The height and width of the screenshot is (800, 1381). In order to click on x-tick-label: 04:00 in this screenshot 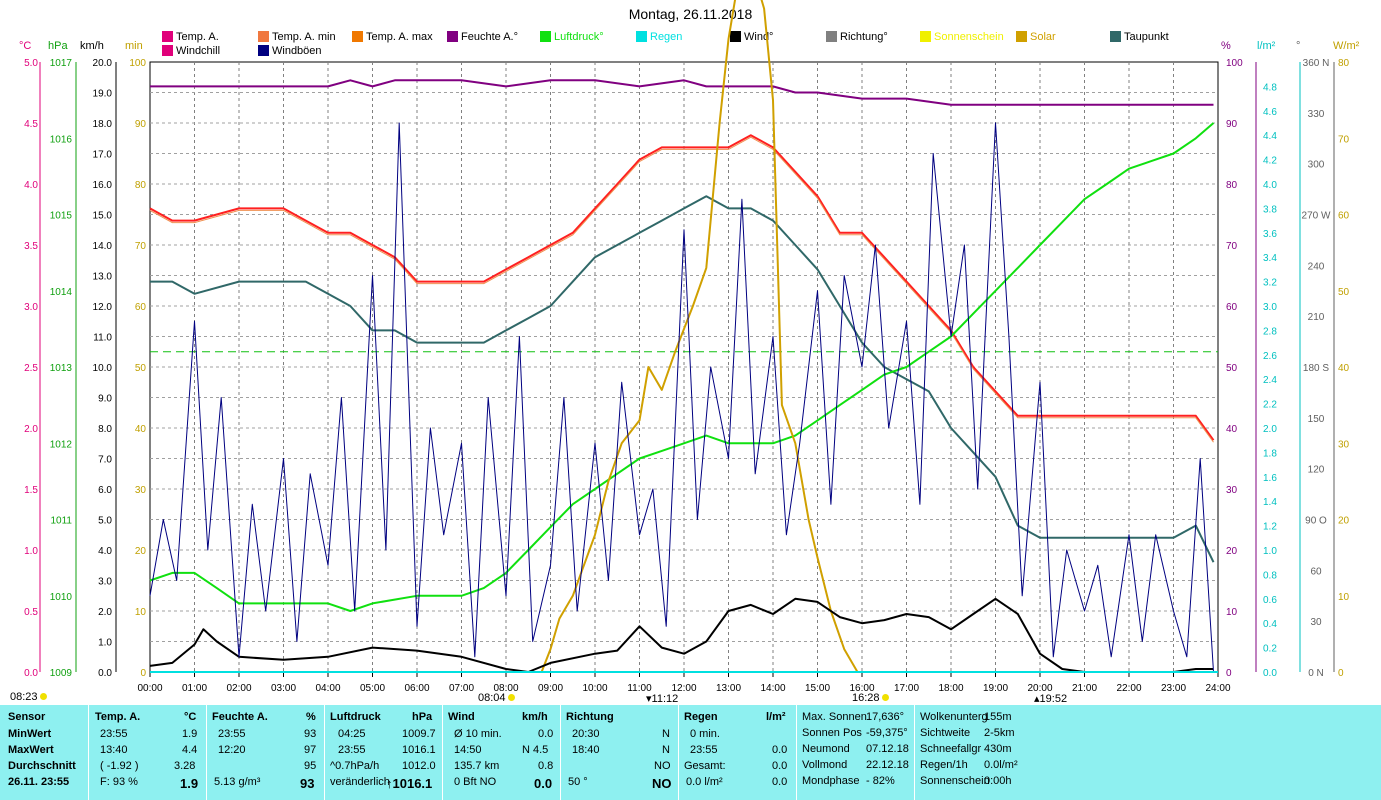, I will do `click(327, 688)`.